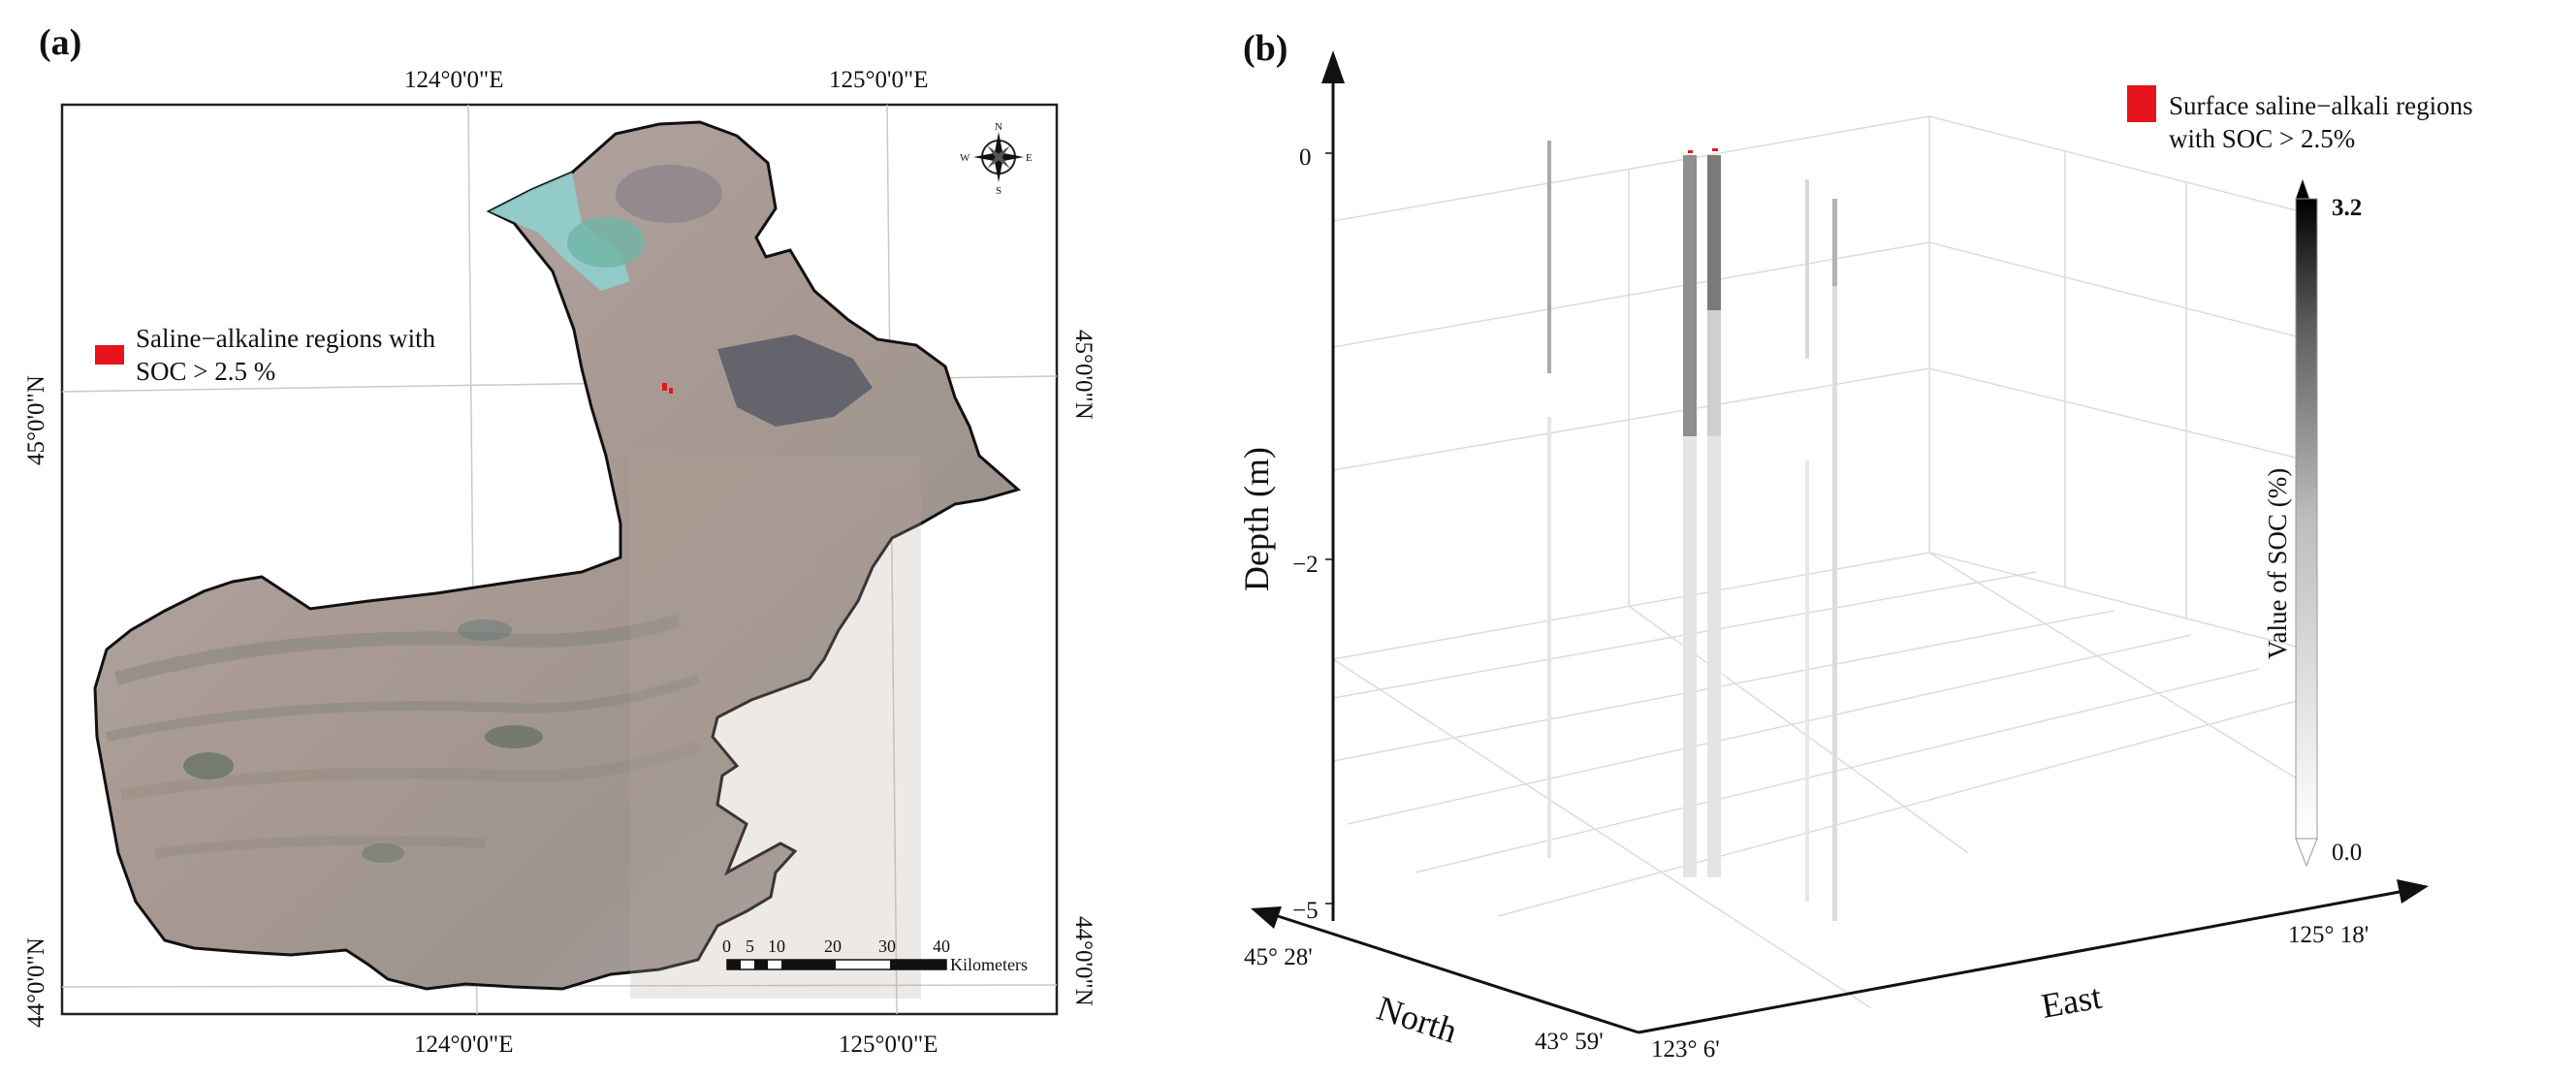  Describe the element at coordinates (36, 420) in the screenshot. I see `left-lat-label-1: 45°0'0"N` at that location.